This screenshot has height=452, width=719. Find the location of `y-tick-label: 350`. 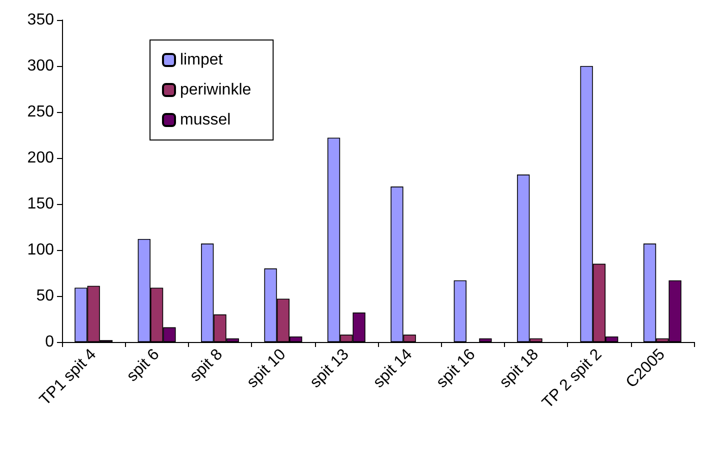

y-tick-label: 350 is located at coordinates (40, 20).